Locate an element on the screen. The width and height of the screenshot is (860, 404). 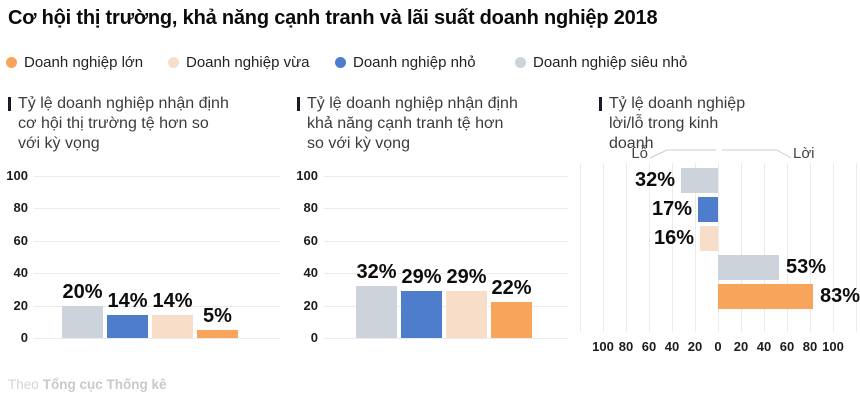
bar-value-label: 17% is located at coordinates (671, 209).